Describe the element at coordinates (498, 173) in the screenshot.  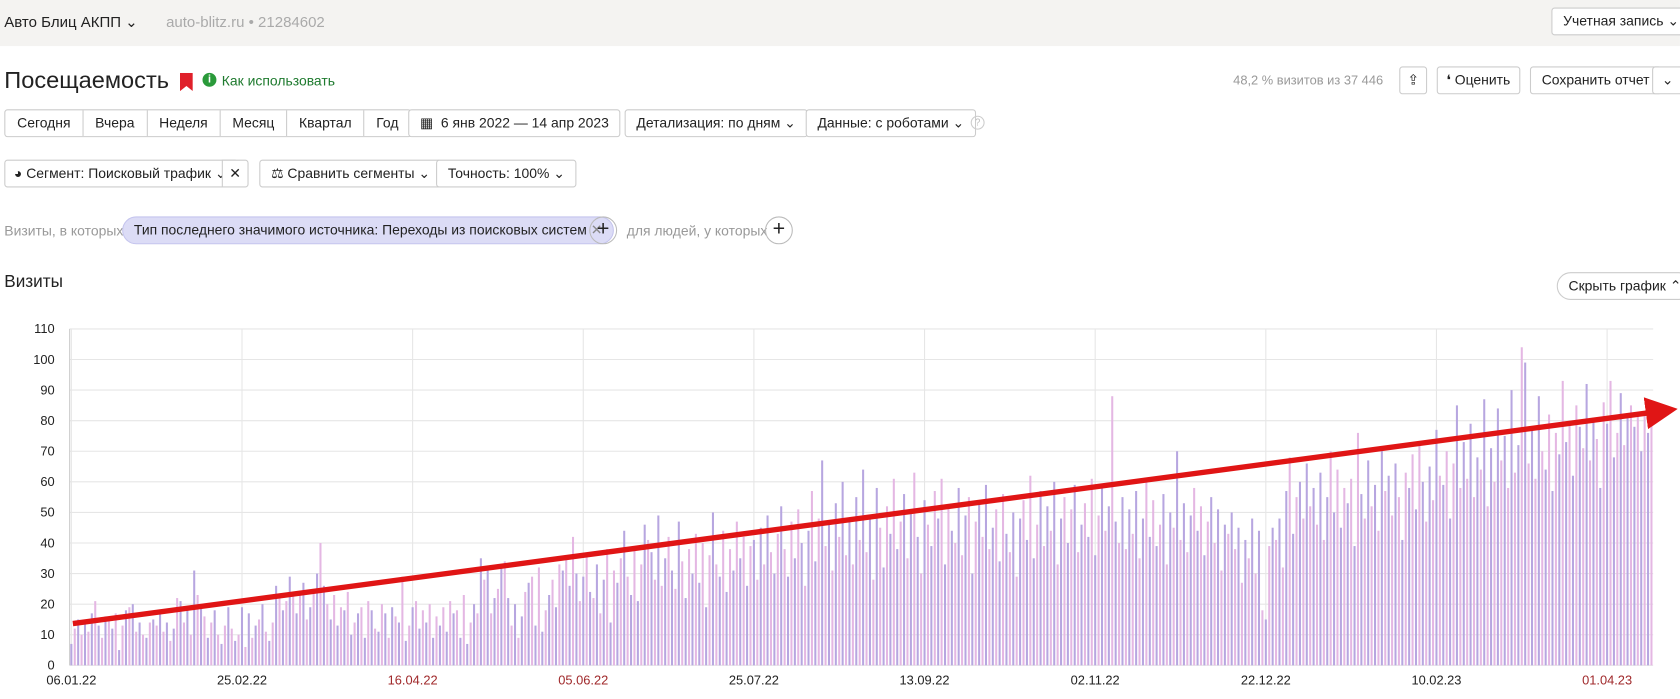
I see `accuracy-label: Точность: 100%` at that location.